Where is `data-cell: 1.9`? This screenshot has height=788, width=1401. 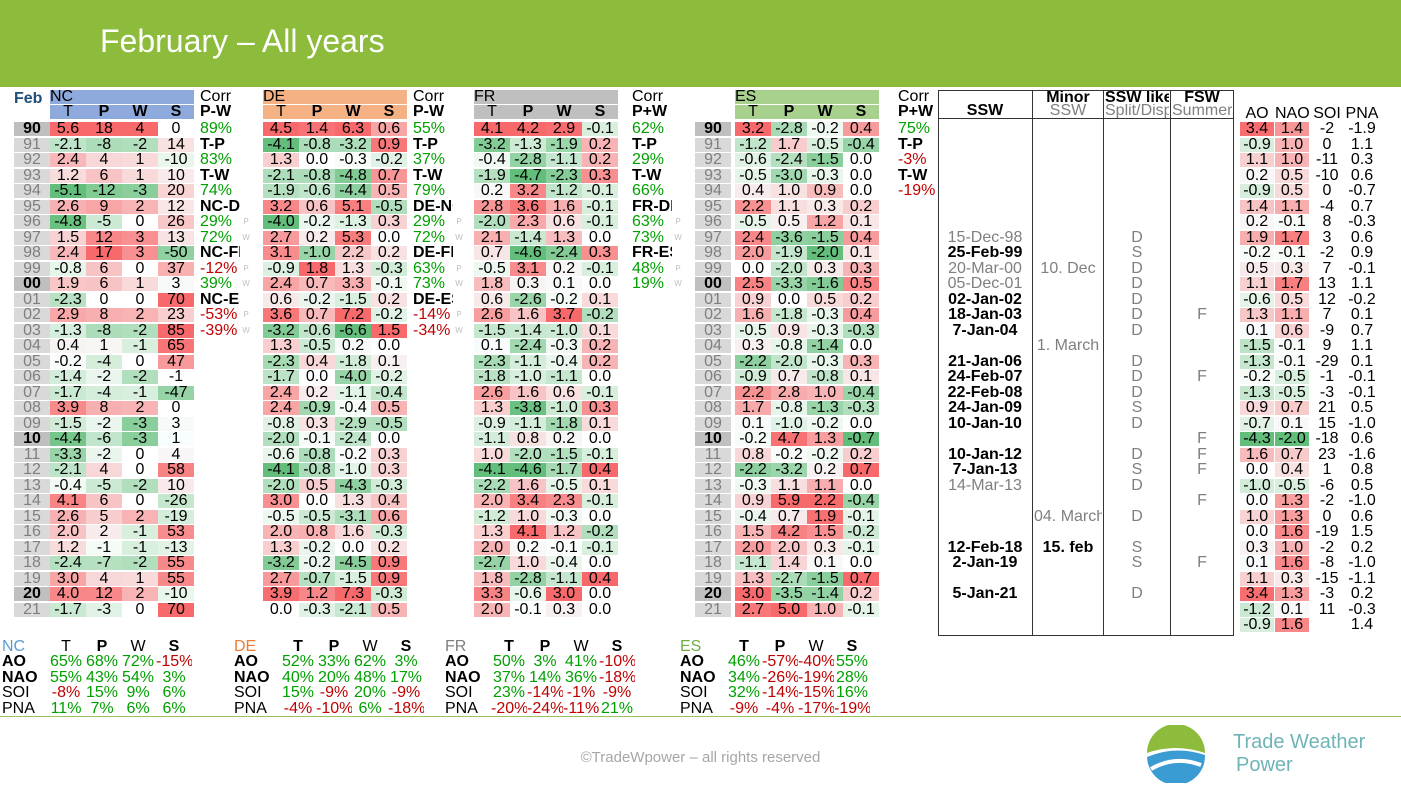 data-cell: 1.9 is located at coordinates (68, 284).